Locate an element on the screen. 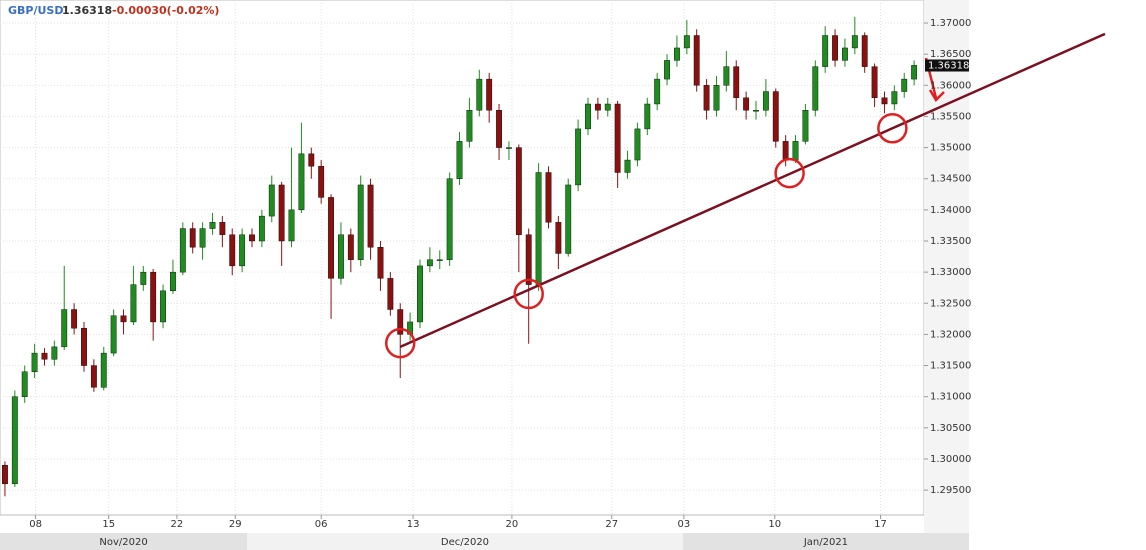 This screenshot has width=1146, height=550. x-tick-label: 15 is located at coordinates (108, 524).